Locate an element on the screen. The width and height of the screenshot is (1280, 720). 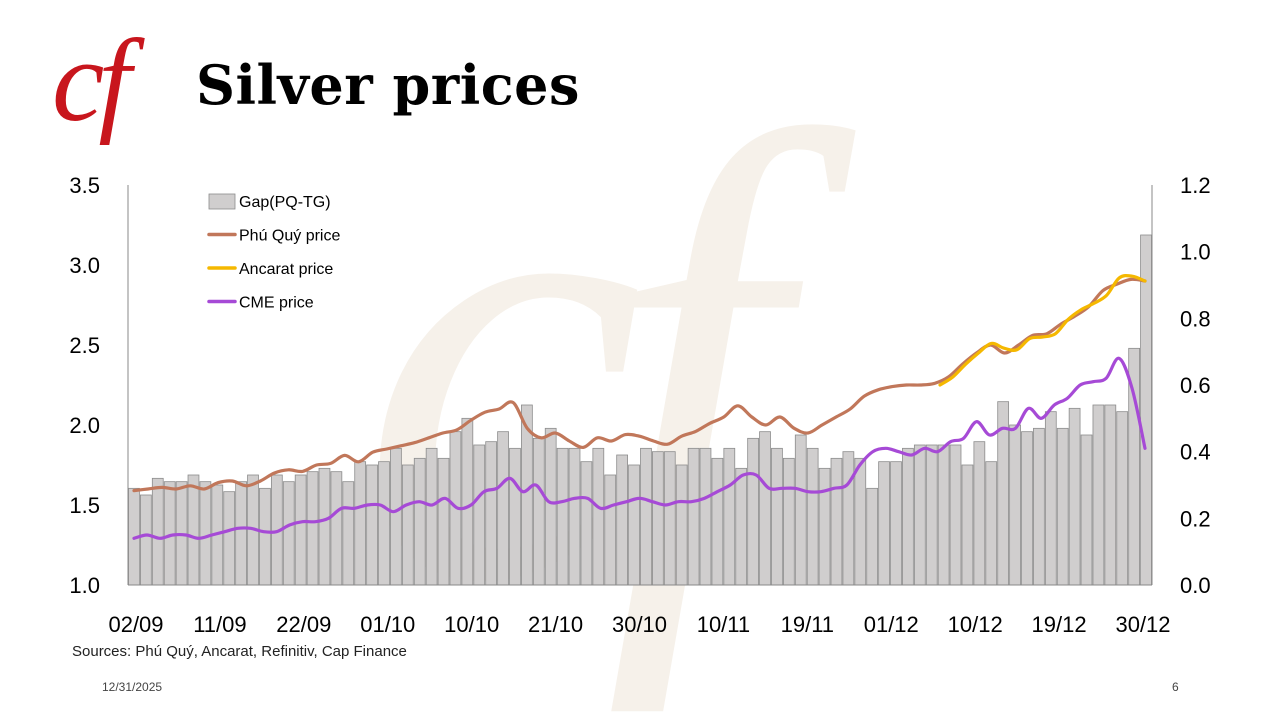
y-left-tick-label: 1.5 is located at coordinates (84, 505).